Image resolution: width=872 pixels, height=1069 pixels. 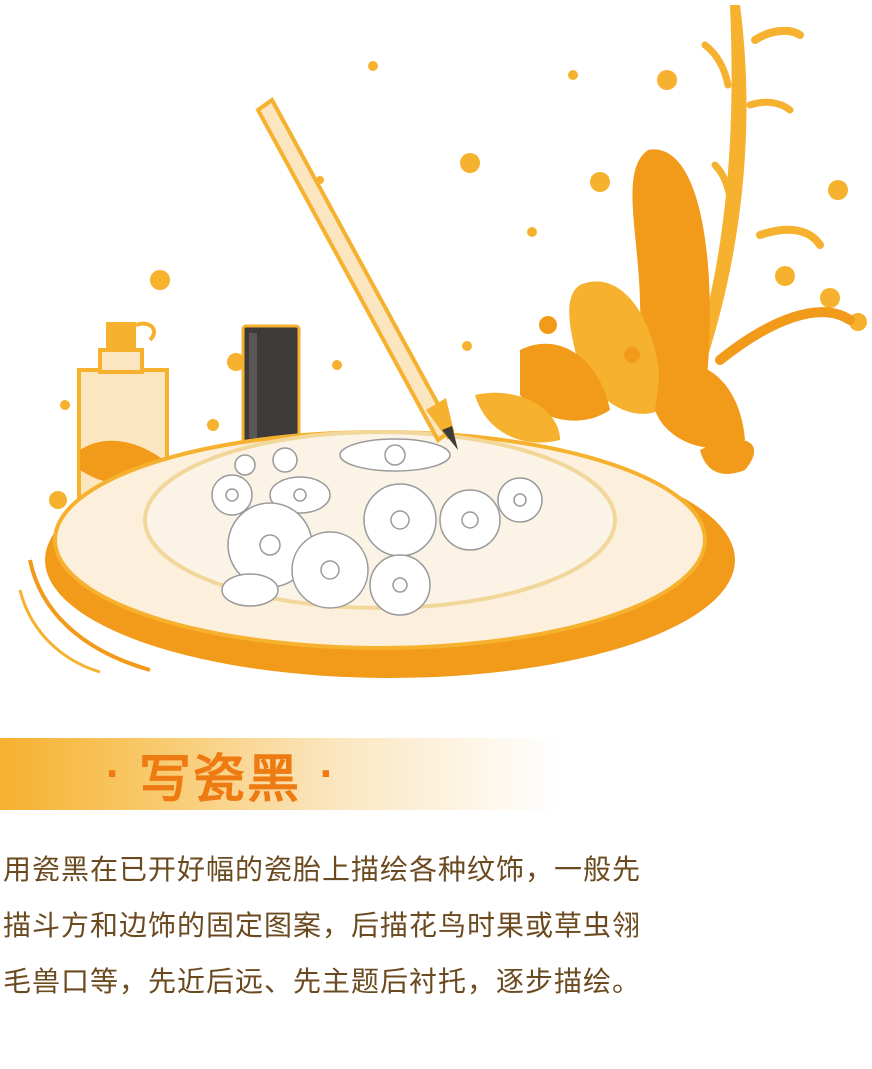 I want to click on title-band, so click(x=280, y=774).